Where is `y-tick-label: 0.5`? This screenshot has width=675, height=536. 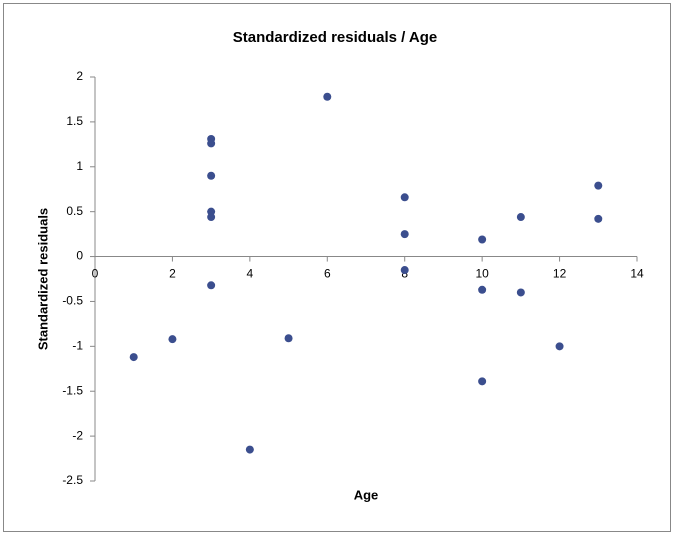
y-tick-label: 0.5 is located at coordinates (74, 211).